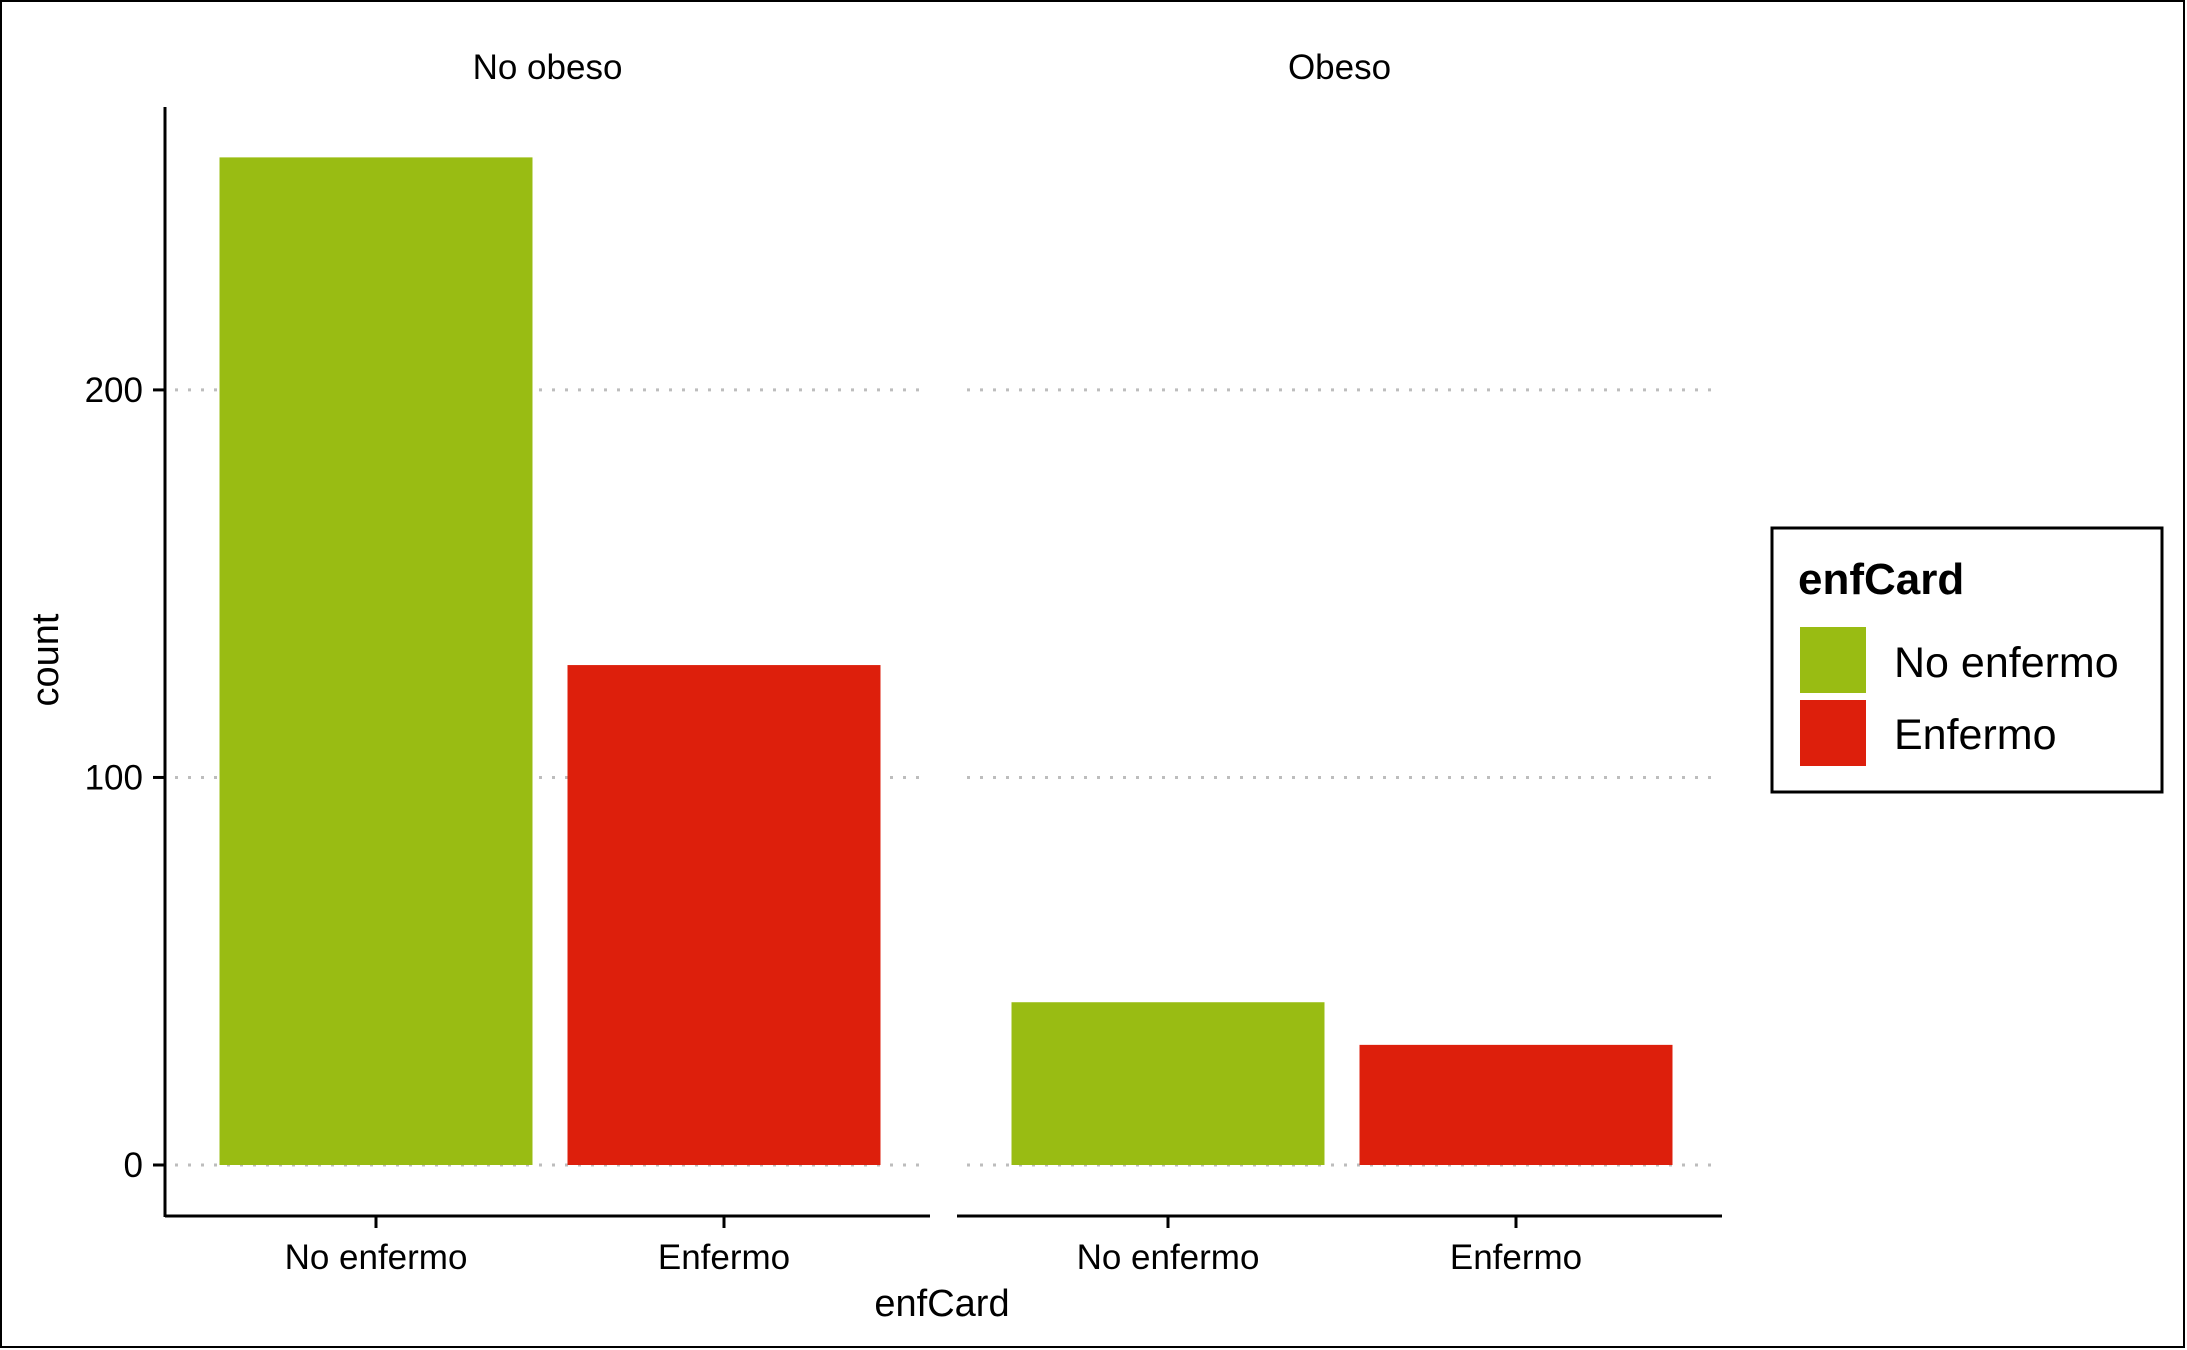 Image resolution: width=2187 pixels, height=1350 pixels. What do you see at coordinates (133, 1165) in the screenshot?
I see `y-tick-label-0: 0` at bounding box center [133, 1165].